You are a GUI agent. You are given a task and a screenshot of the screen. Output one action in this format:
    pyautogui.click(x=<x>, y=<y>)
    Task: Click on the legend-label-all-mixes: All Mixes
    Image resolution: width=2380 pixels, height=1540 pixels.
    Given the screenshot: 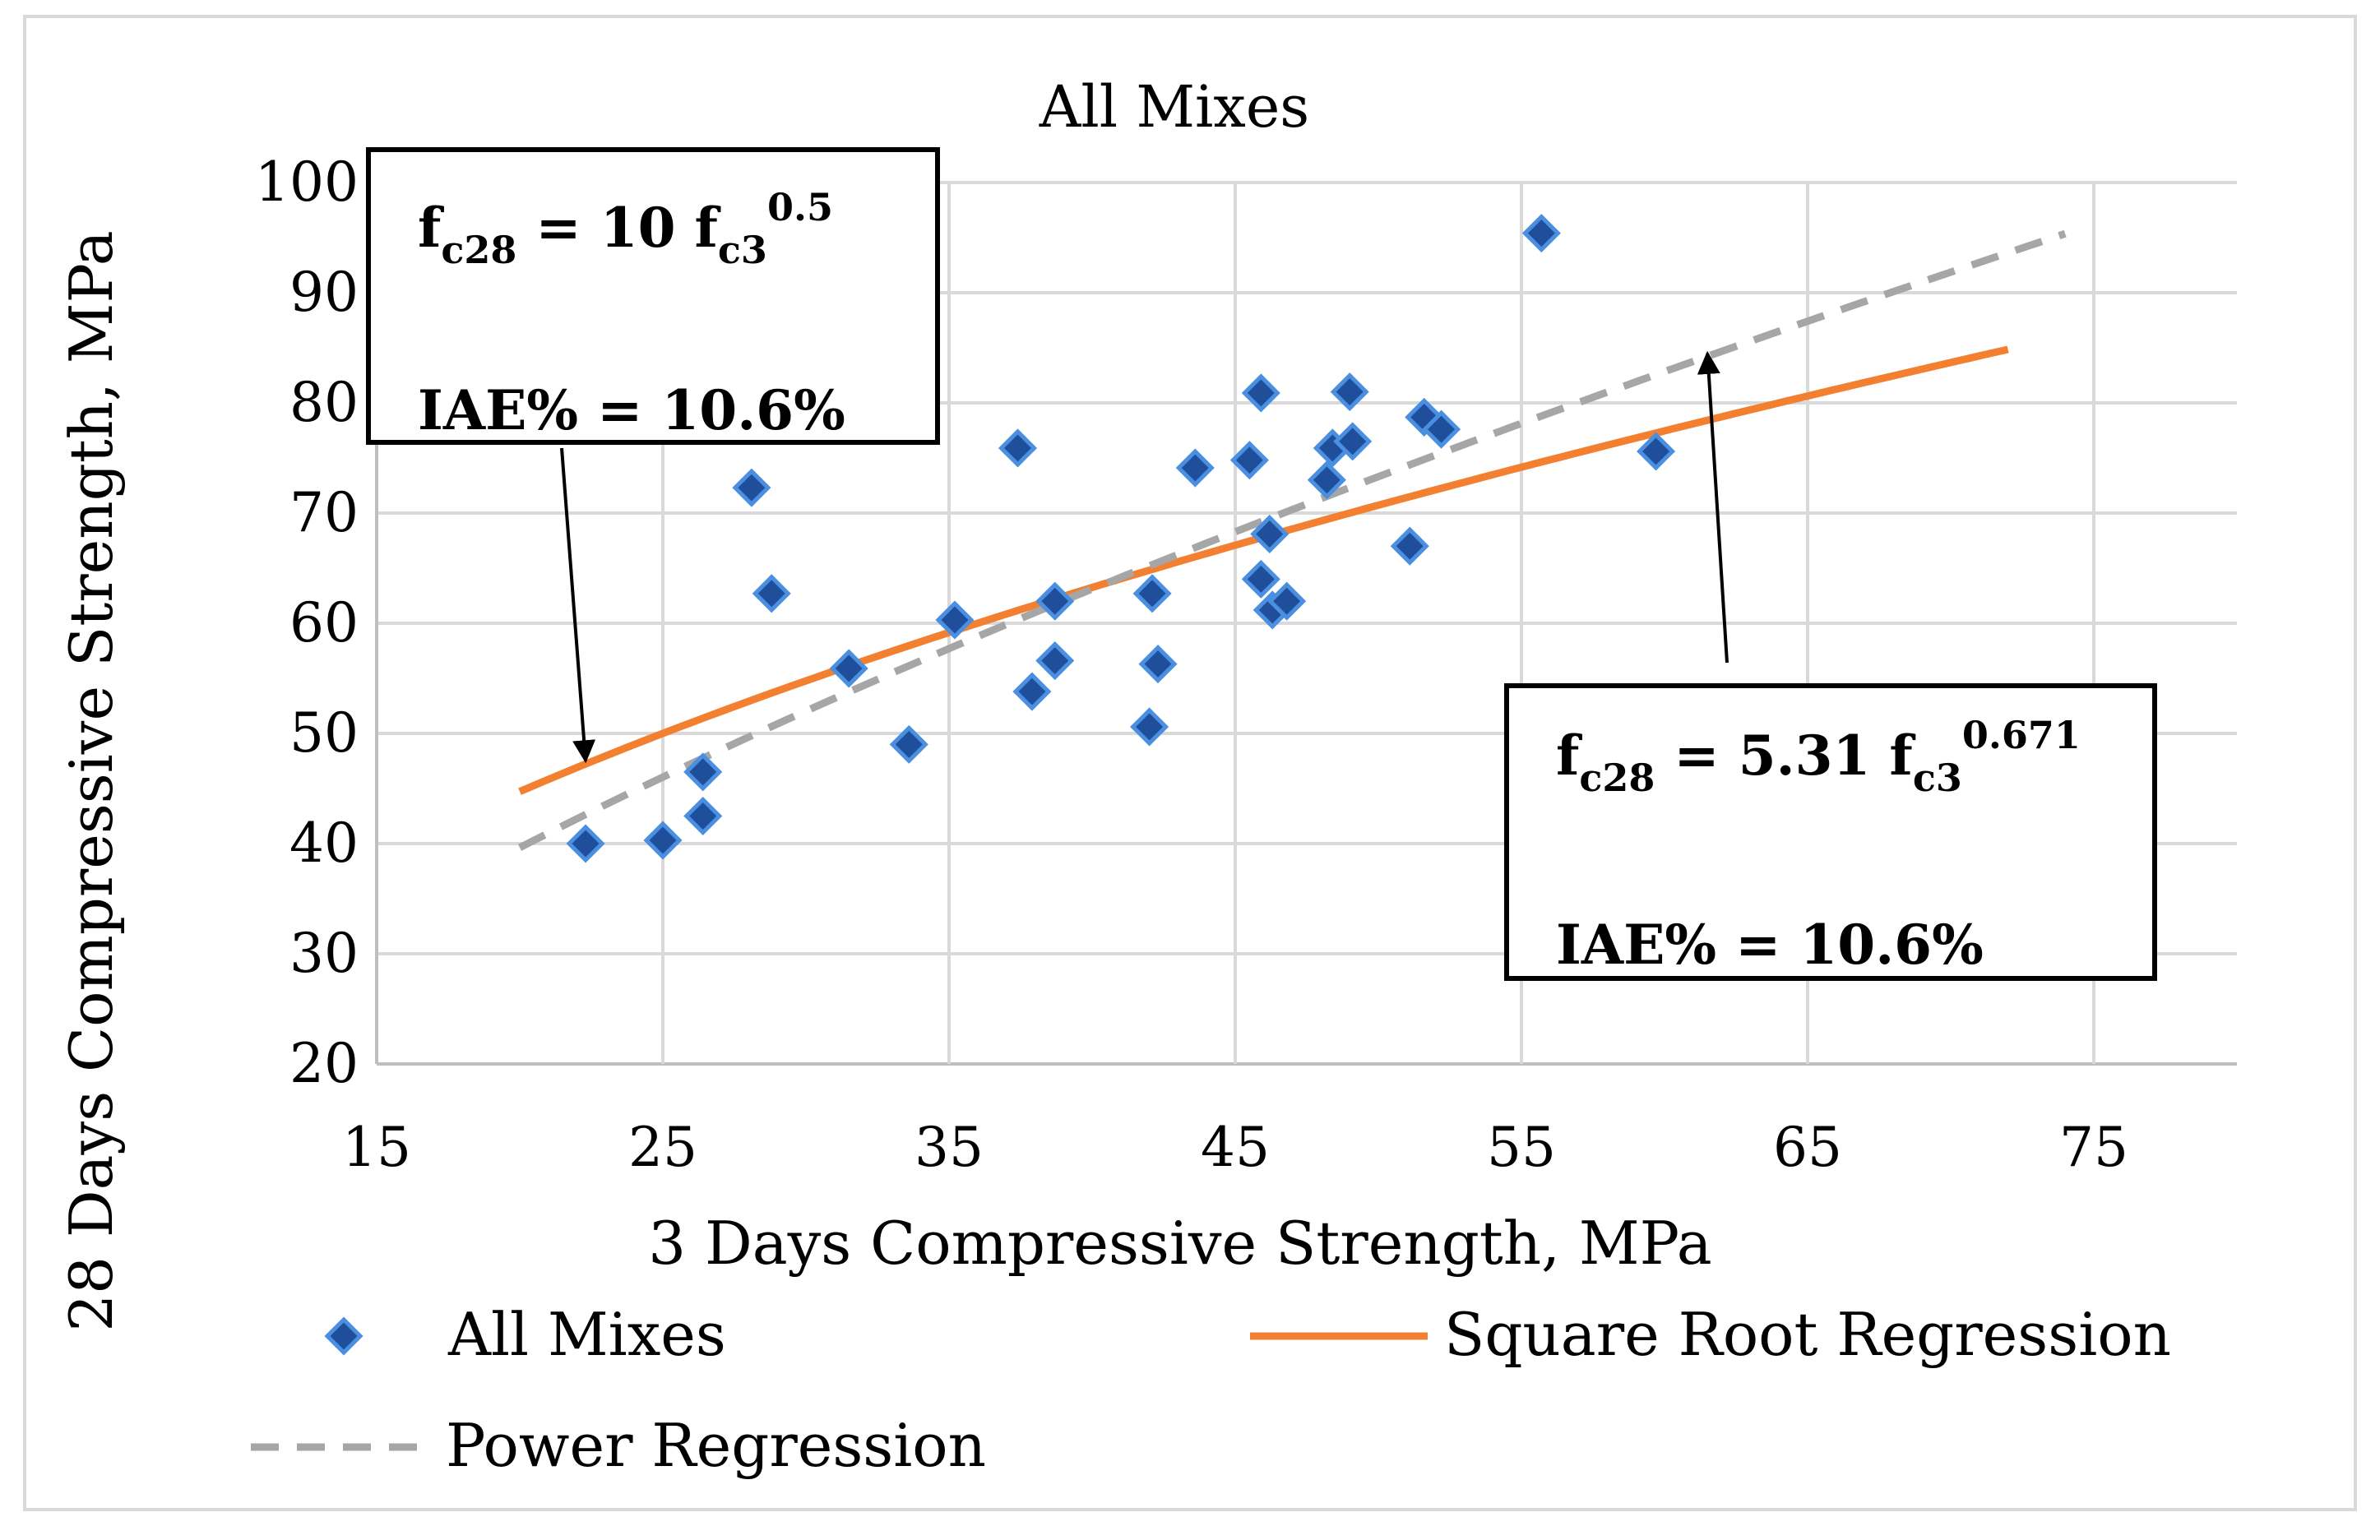 What is the action you would take?
    pyautogui.click(x=586, y=1335)
    